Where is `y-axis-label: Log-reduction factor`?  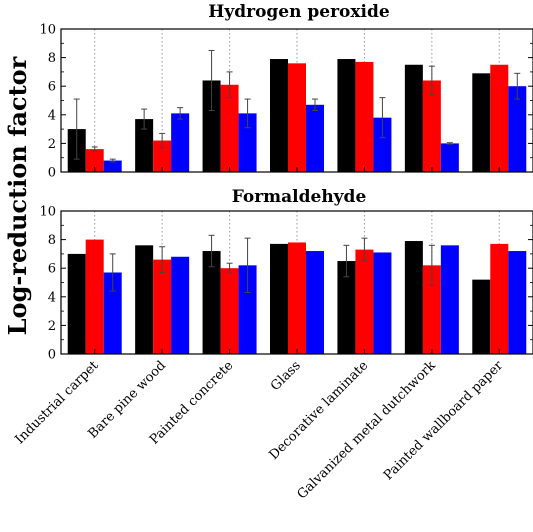
y-axis-label: Log-reduction factor is located at coordinates (17, 195).